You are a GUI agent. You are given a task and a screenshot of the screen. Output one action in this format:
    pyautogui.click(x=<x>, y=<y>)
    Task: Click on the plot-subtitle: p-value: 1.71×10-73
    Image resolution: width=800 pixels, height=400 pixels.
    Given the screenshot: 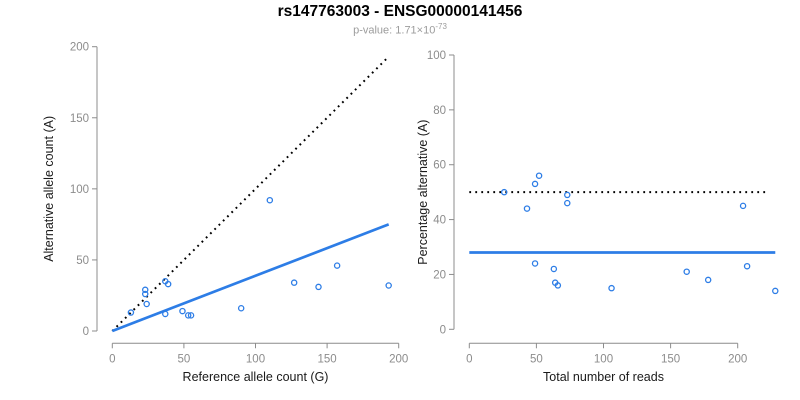 What is the action you would take?
    pyautogui.click(x=400, y=29)
    